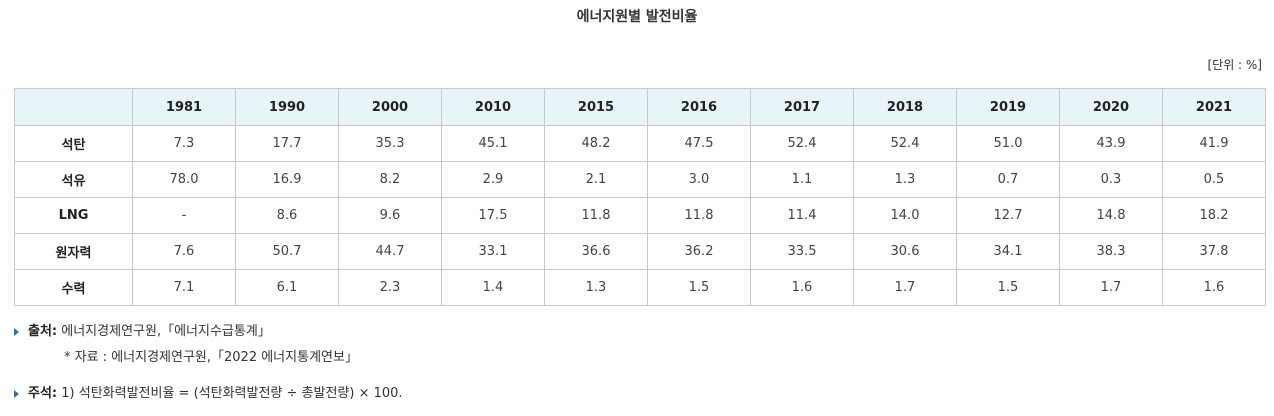  Describe the element at coordinates (1111, 179) in the screenshot. I see `table-cell: 0.3` at that location.